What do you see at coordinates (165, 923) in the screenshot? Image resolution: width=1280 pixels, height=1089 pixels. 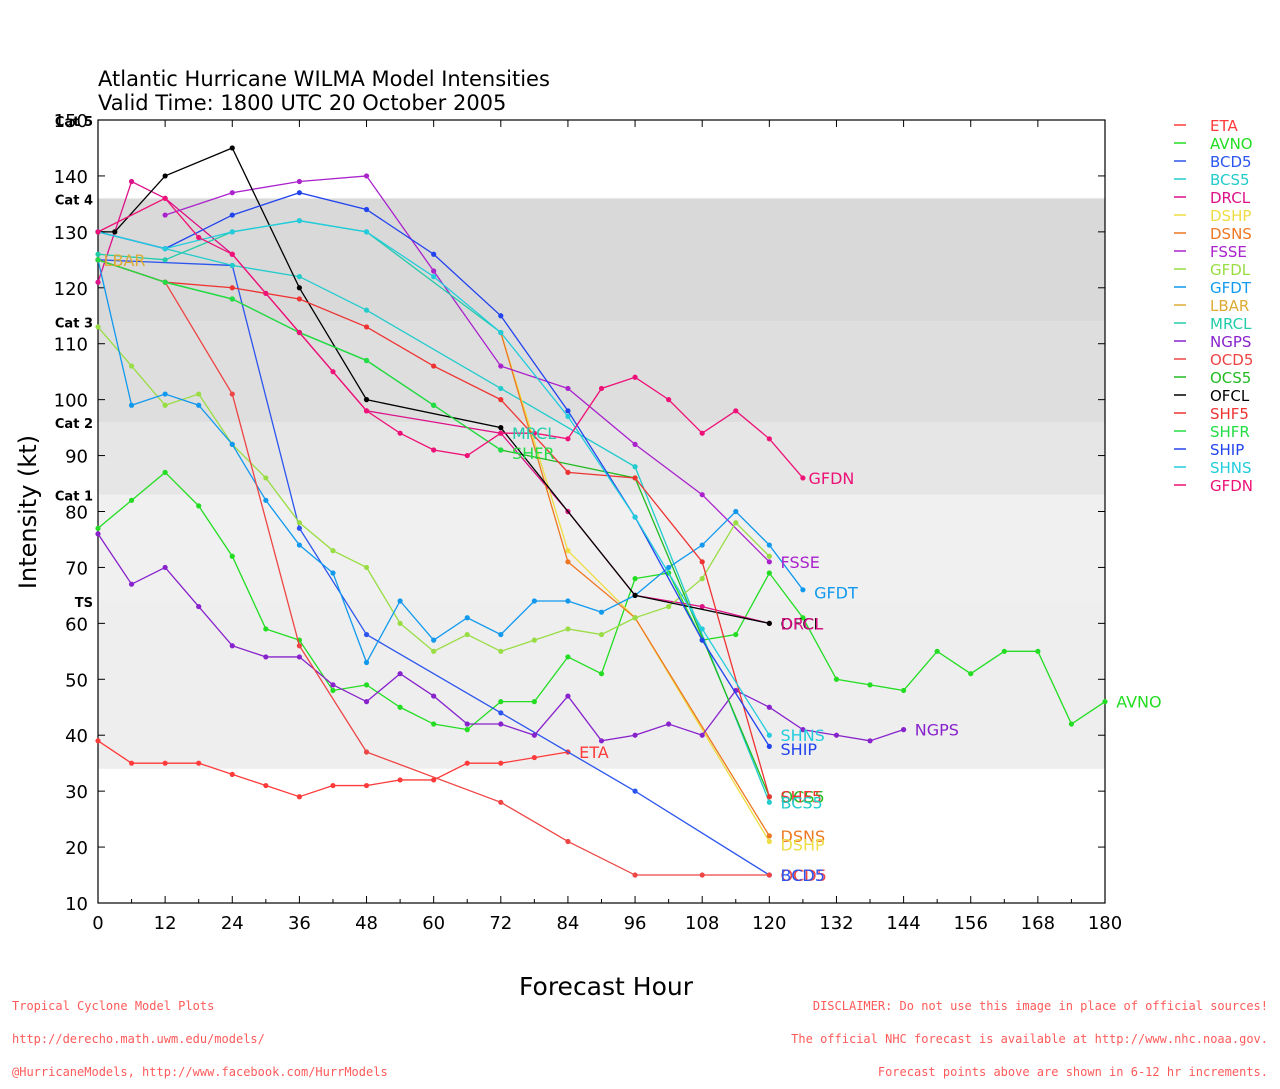 I see `x-tick-label: 12` at bounding box center [165, 923].